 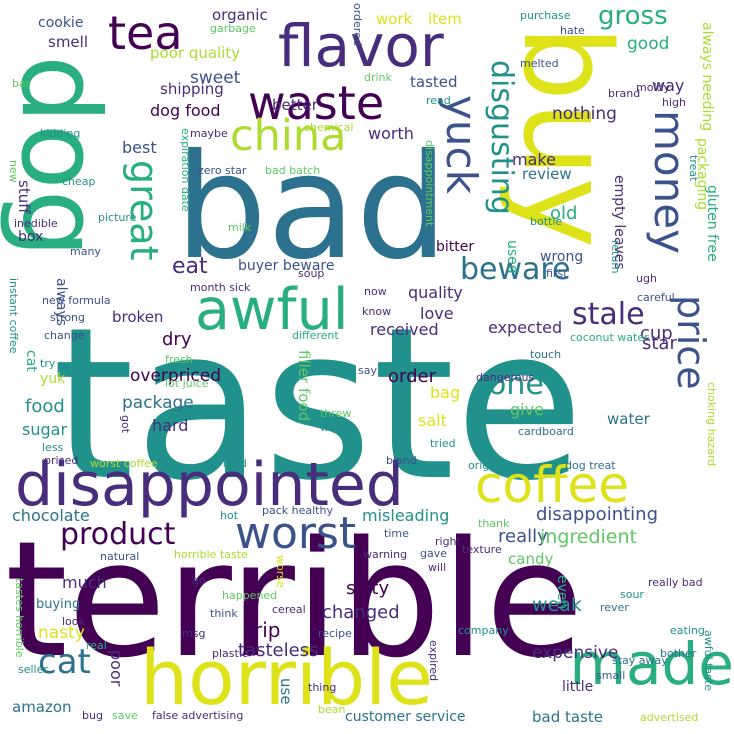 I want to click on word-natural: natural, so click(x=120, y=556).